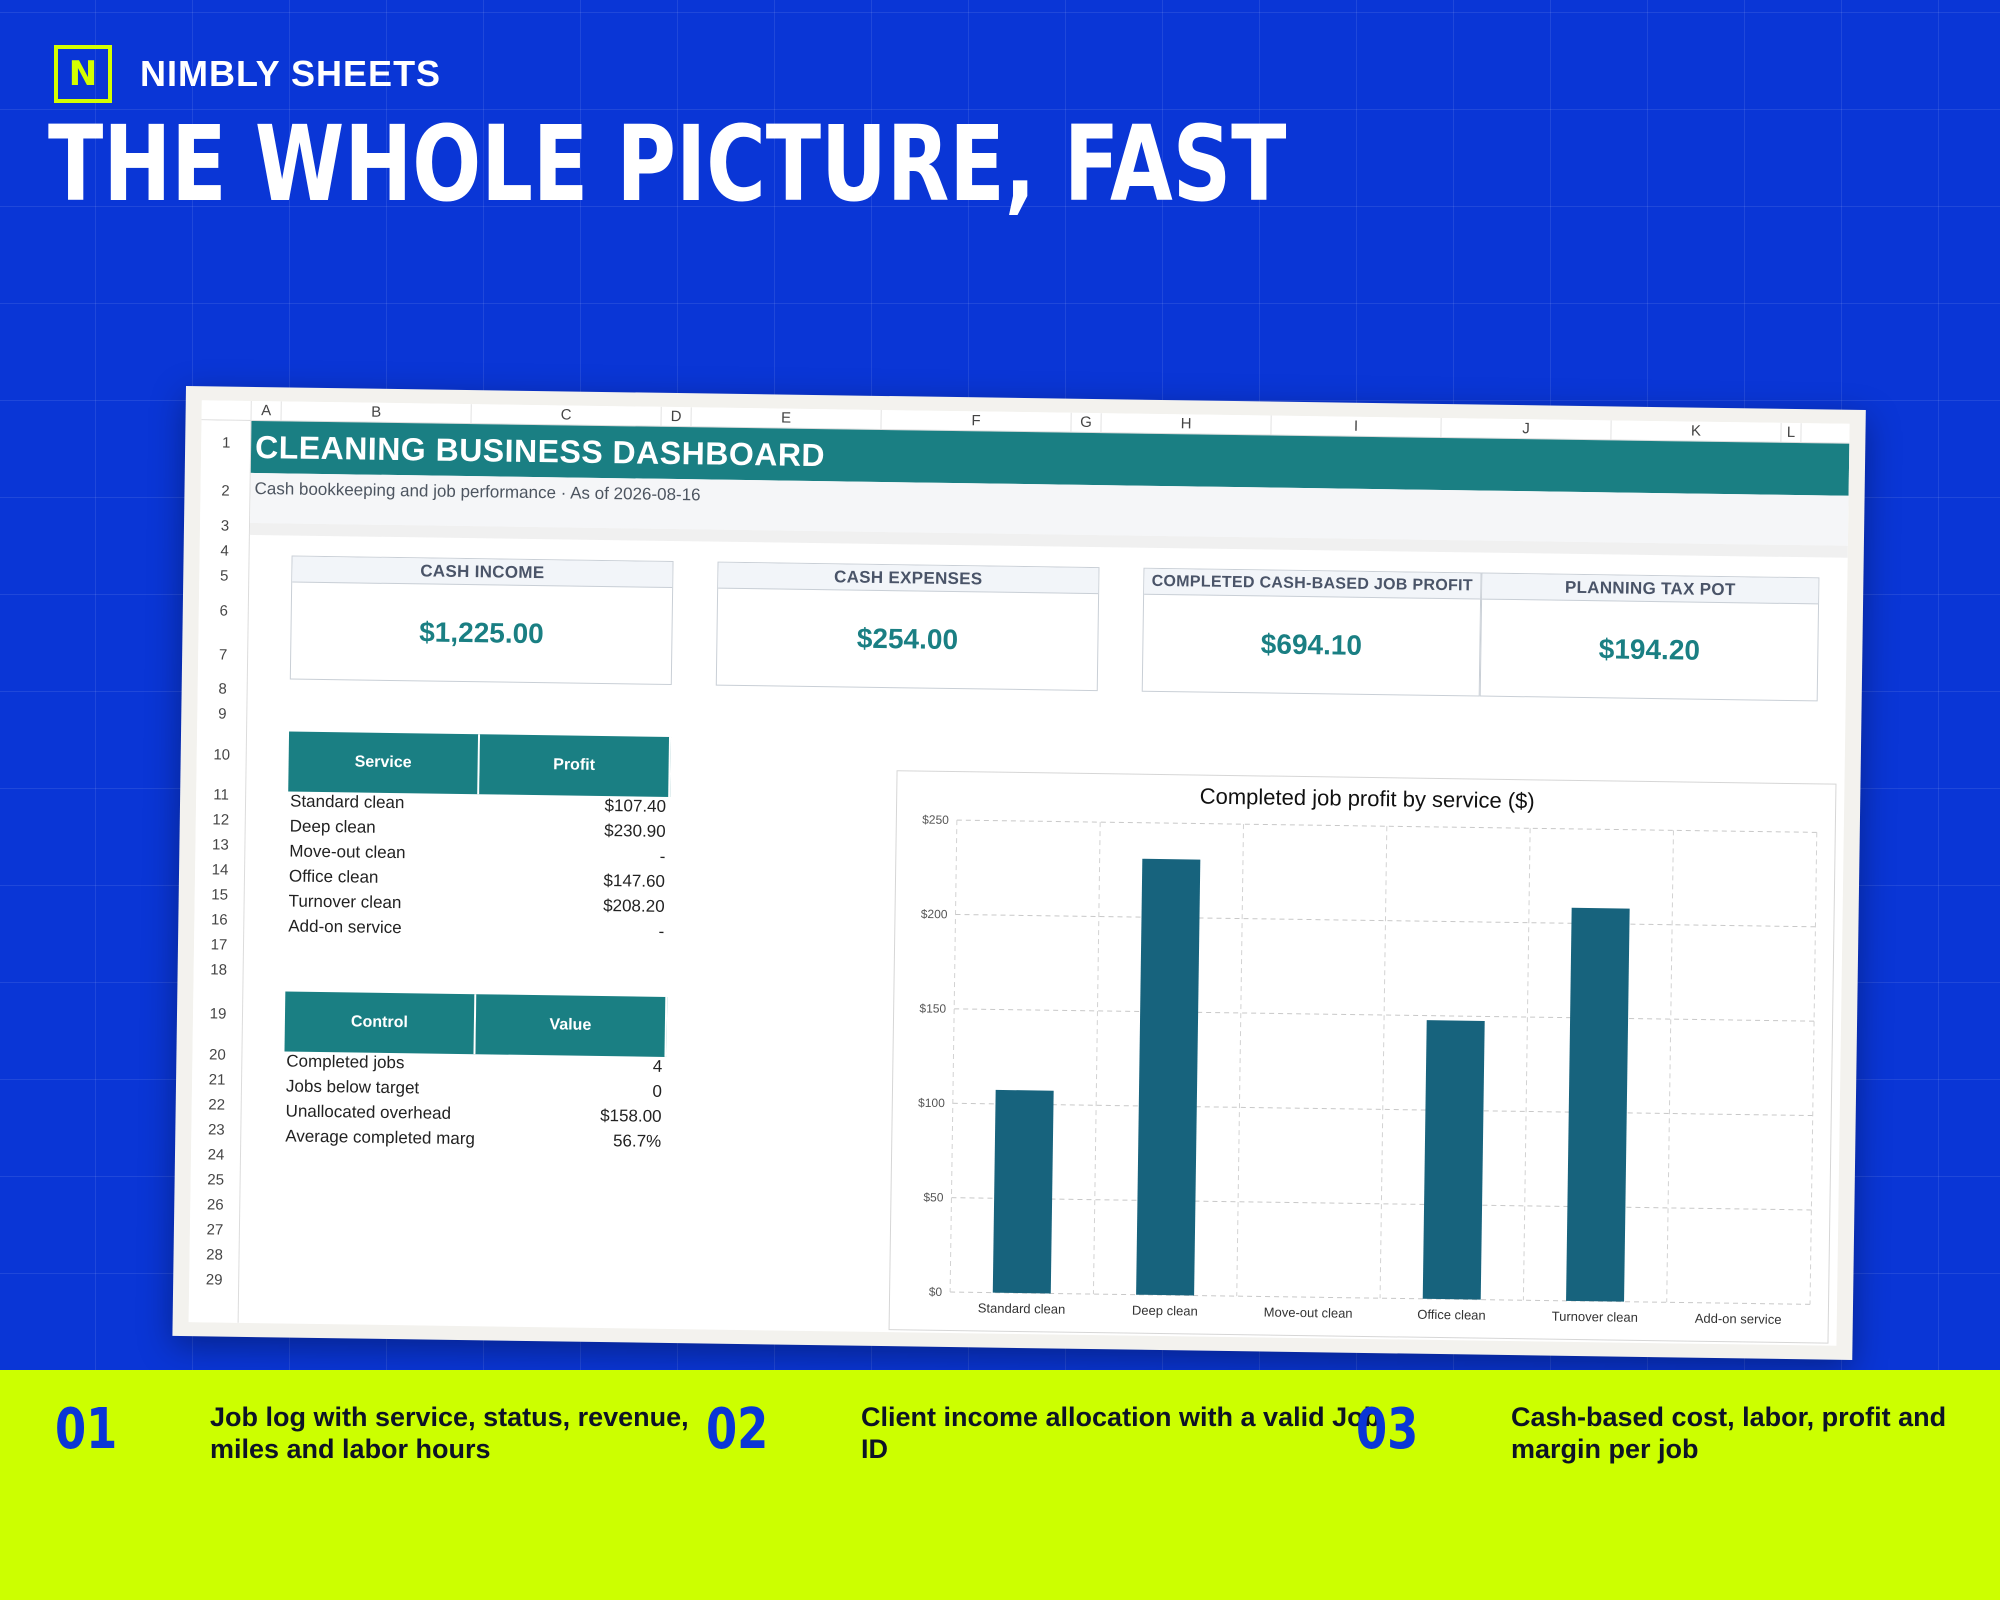 This screenshot has width=2000, height=1600. I want to click on row-header: 14, so click(220, 870).